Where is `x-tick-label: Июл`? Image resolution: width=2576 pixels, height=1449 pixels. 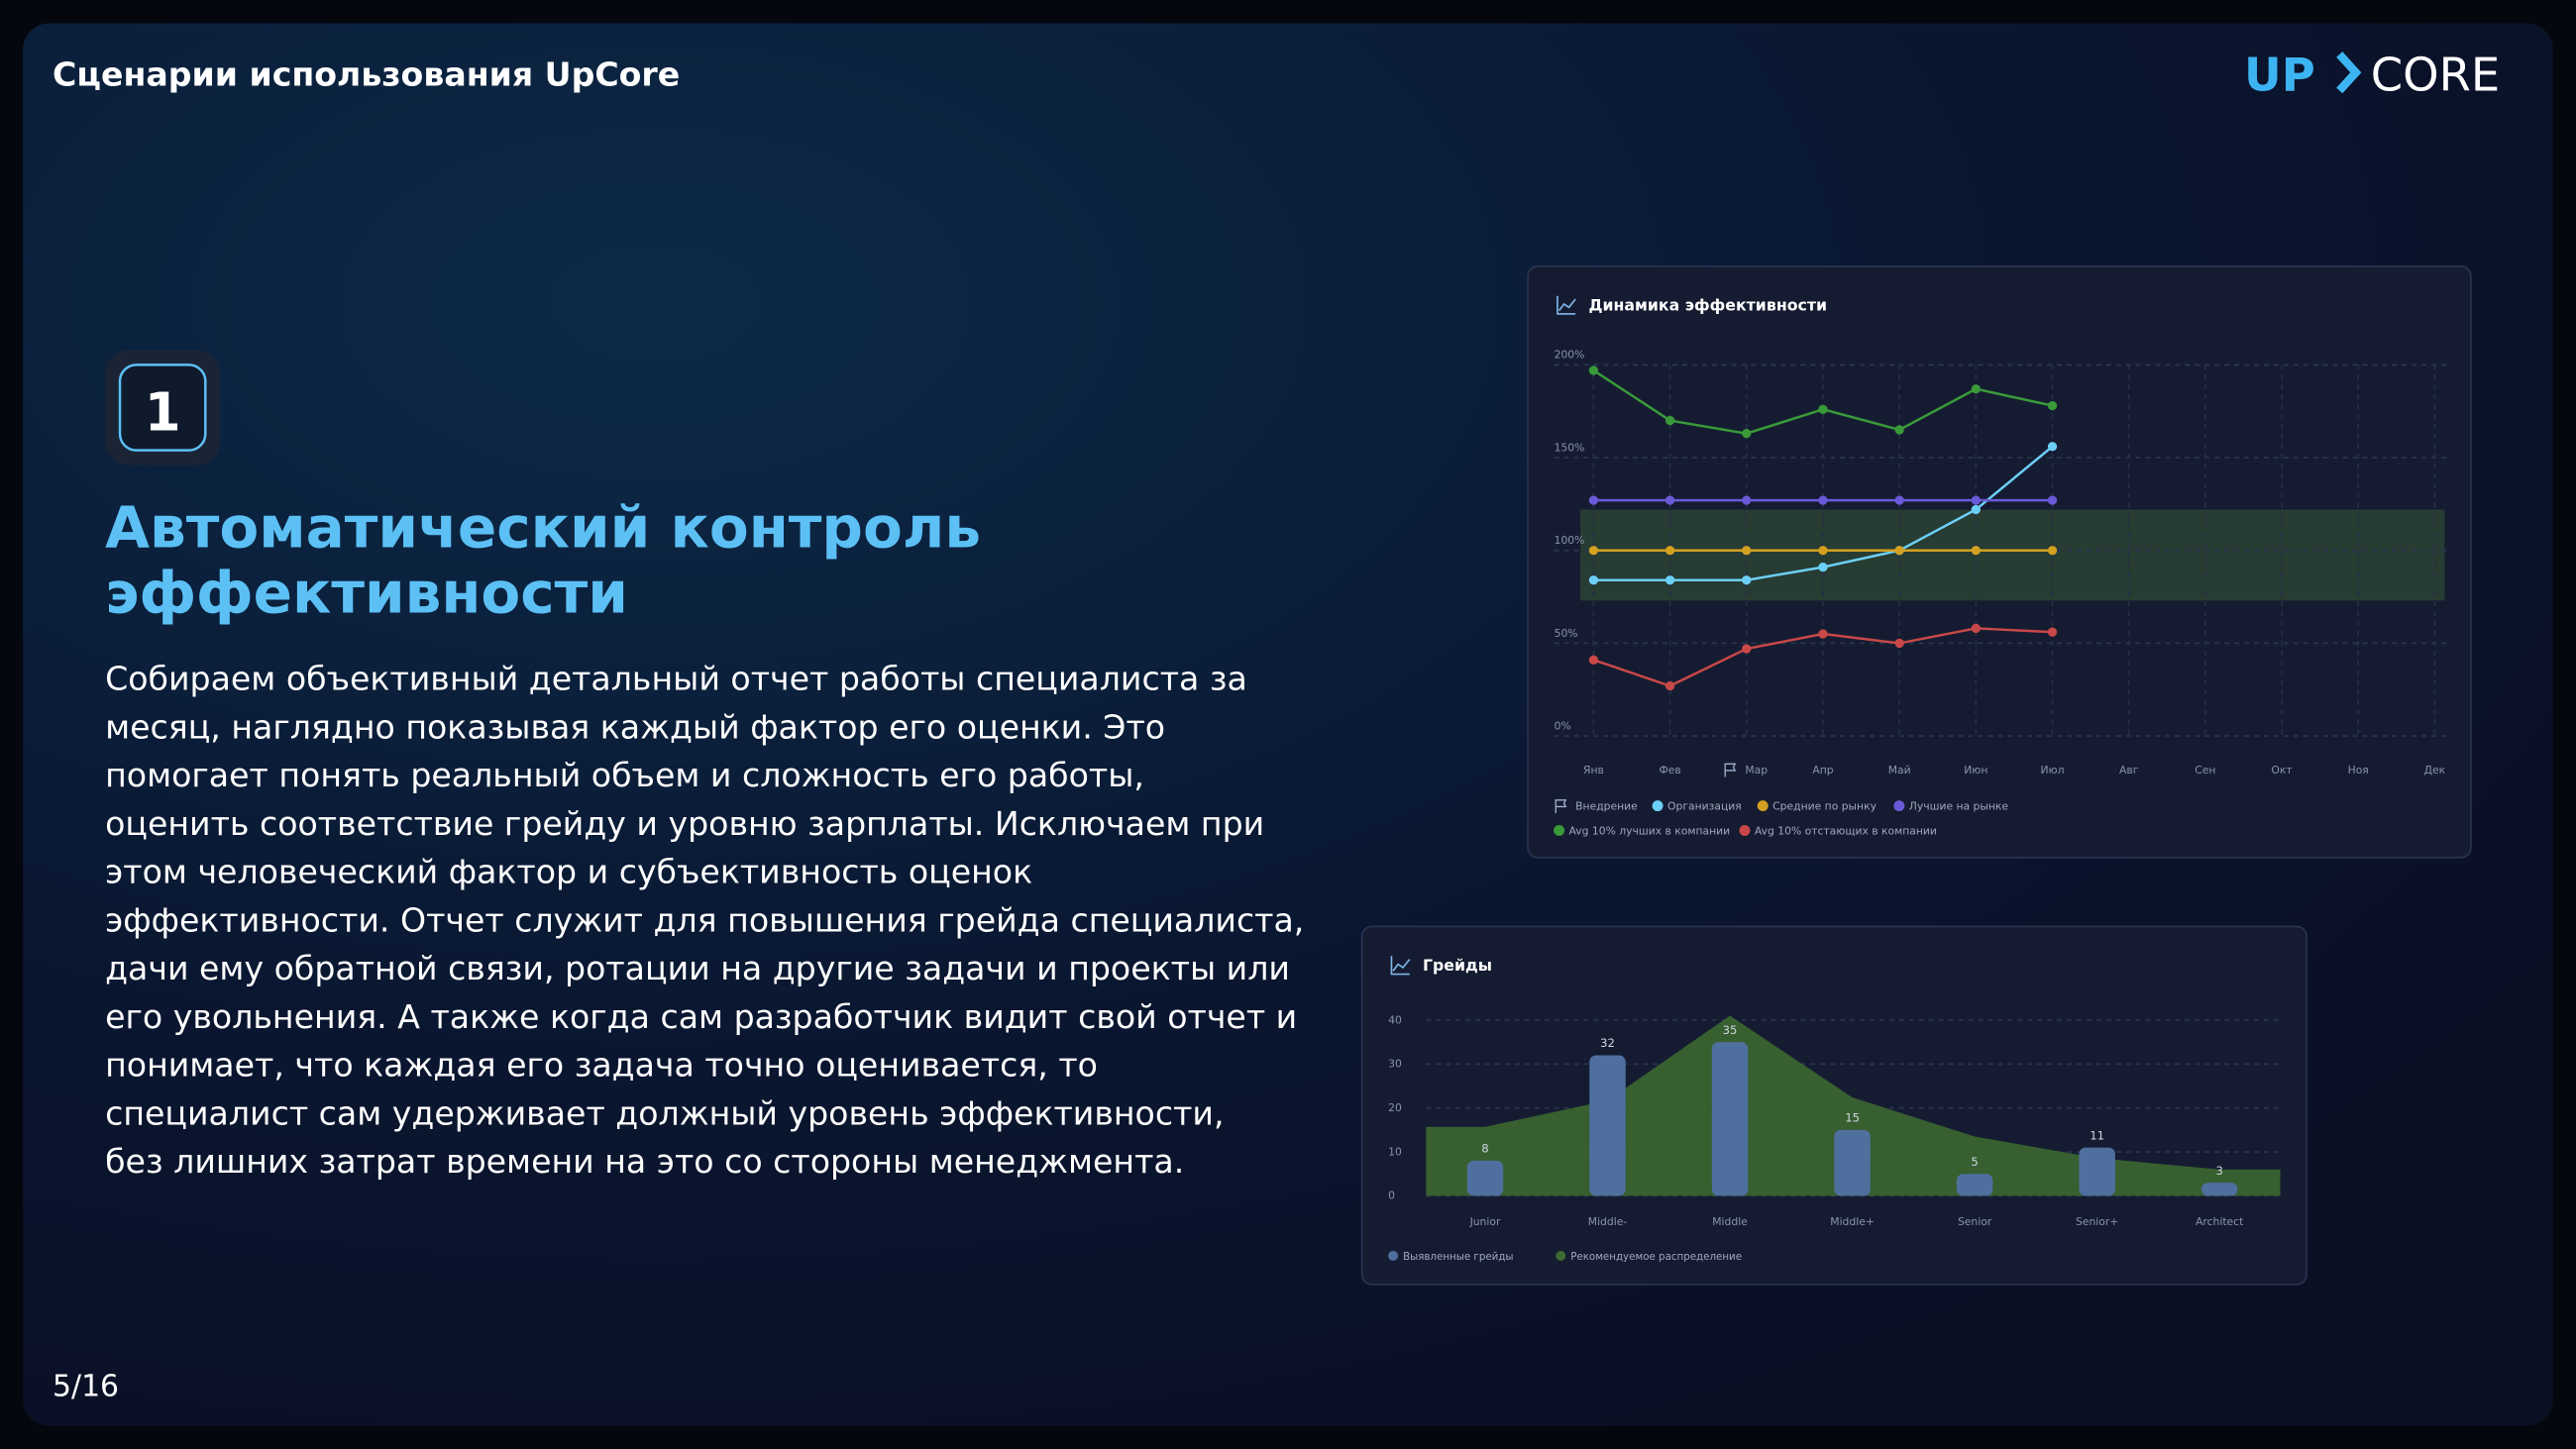
x-tick-label: Июл is located at coordinates (2052, 770).